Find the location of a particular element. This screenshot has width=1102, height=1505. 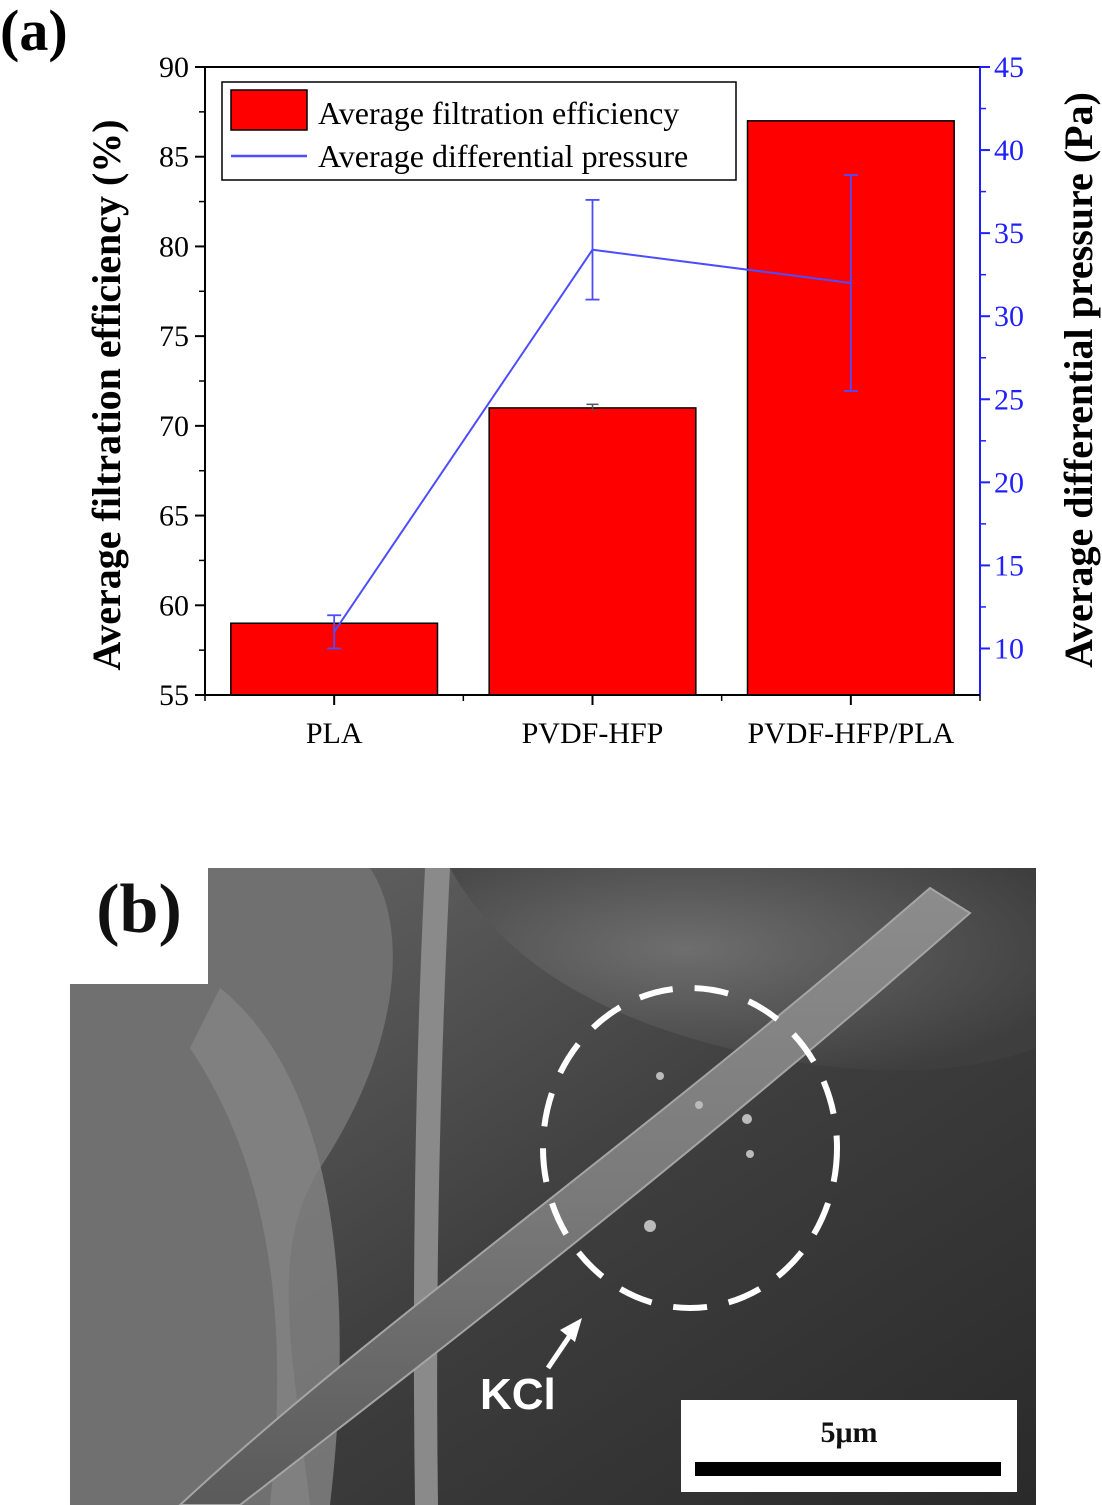

left-tick-label: 65 is located at coordinates (174, 516).